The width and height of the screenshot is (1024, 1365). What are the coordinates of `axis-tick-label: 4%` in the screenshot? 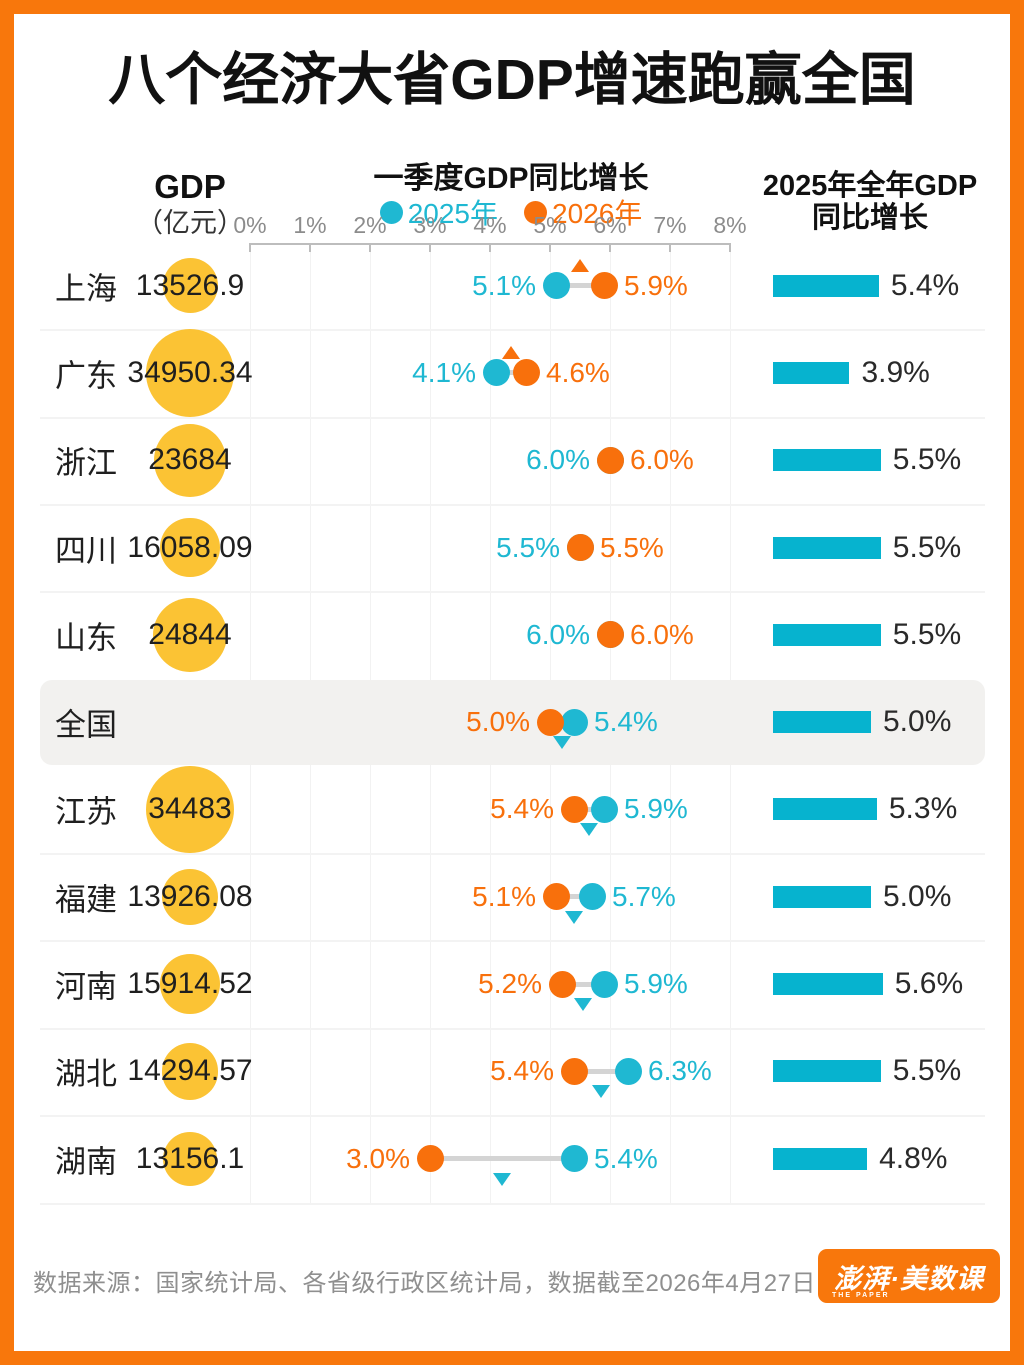 It's located at (490, 225).